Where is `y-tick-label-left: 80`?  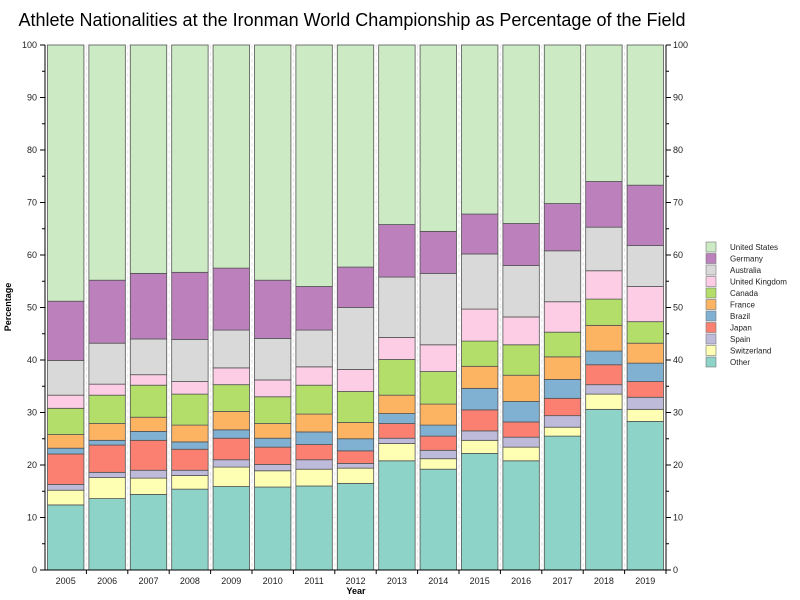 y-tick-label-left: 80 is located at coordinates (32, 150).